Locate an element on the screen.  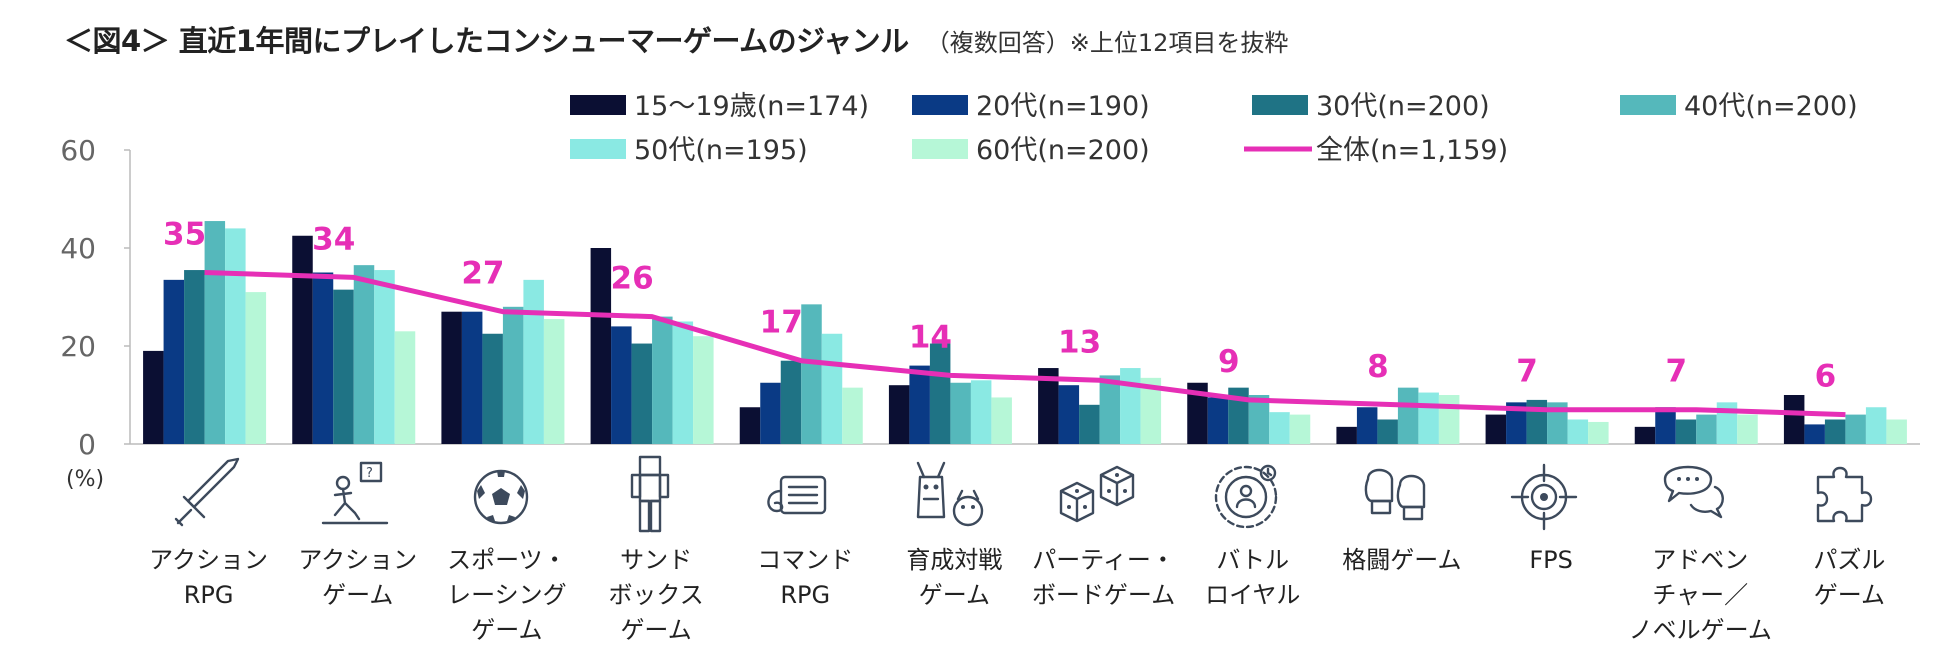
sword-icon is located at coordinates (207, 492).